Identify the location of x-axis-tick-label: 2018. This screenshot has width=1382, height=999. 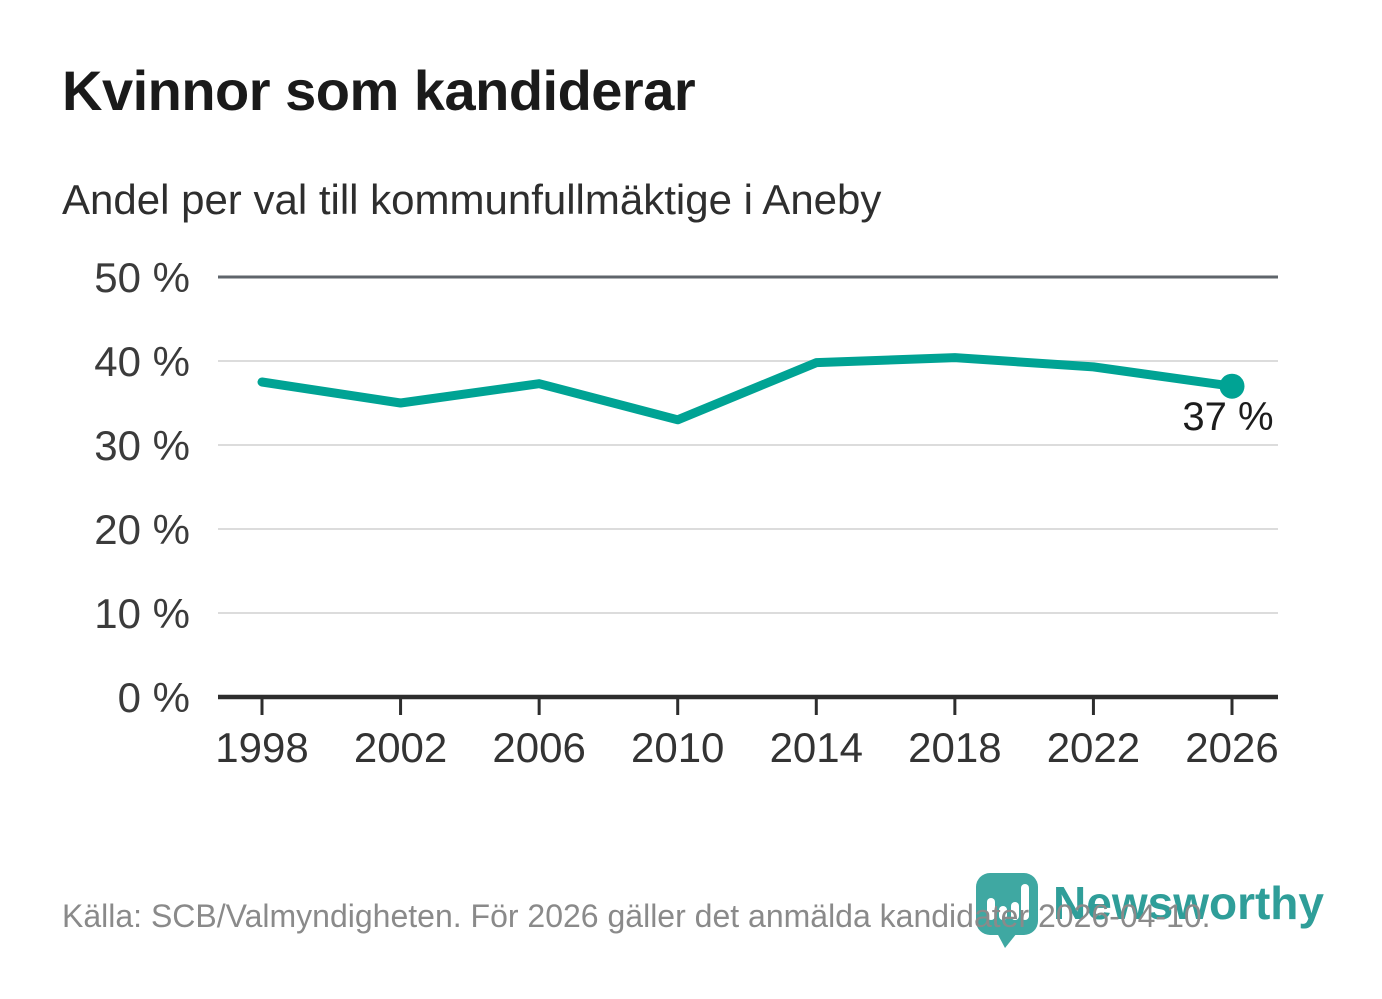
(954, 747).